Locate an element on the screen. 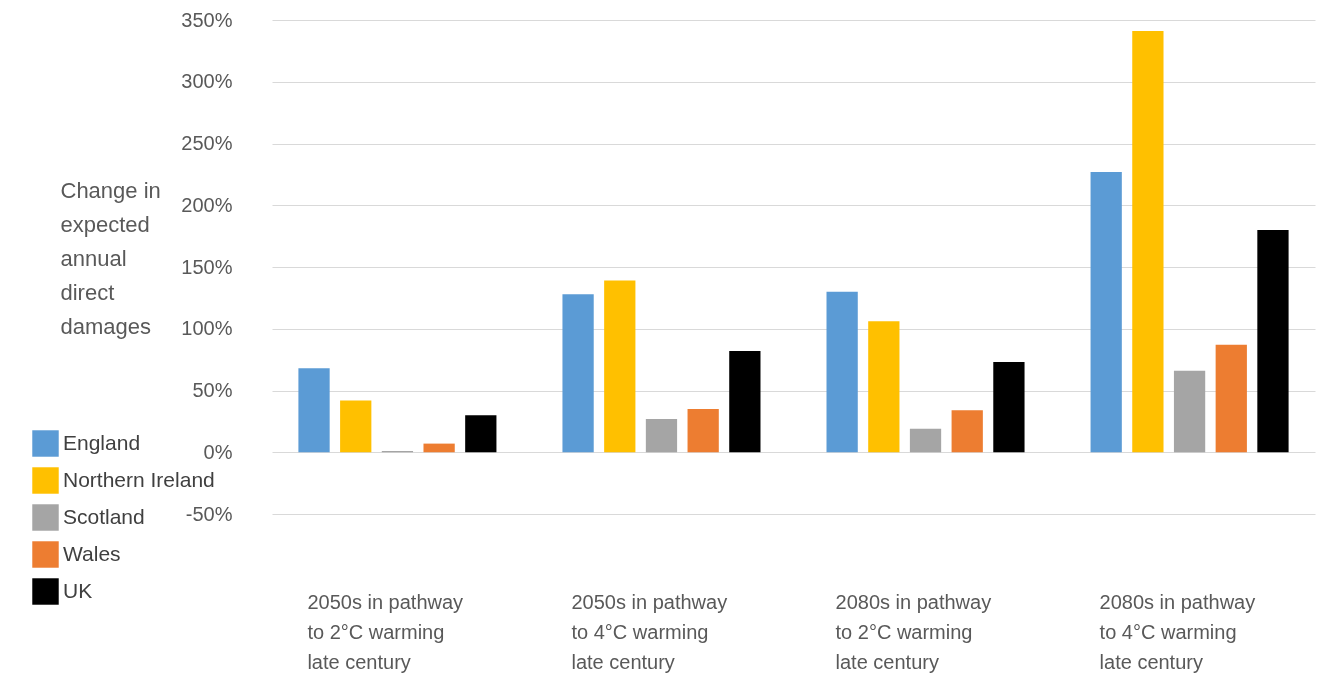 This screenshot has height=677, width=1325. y-tick-label: 250% is located at coordinates (207, 143).